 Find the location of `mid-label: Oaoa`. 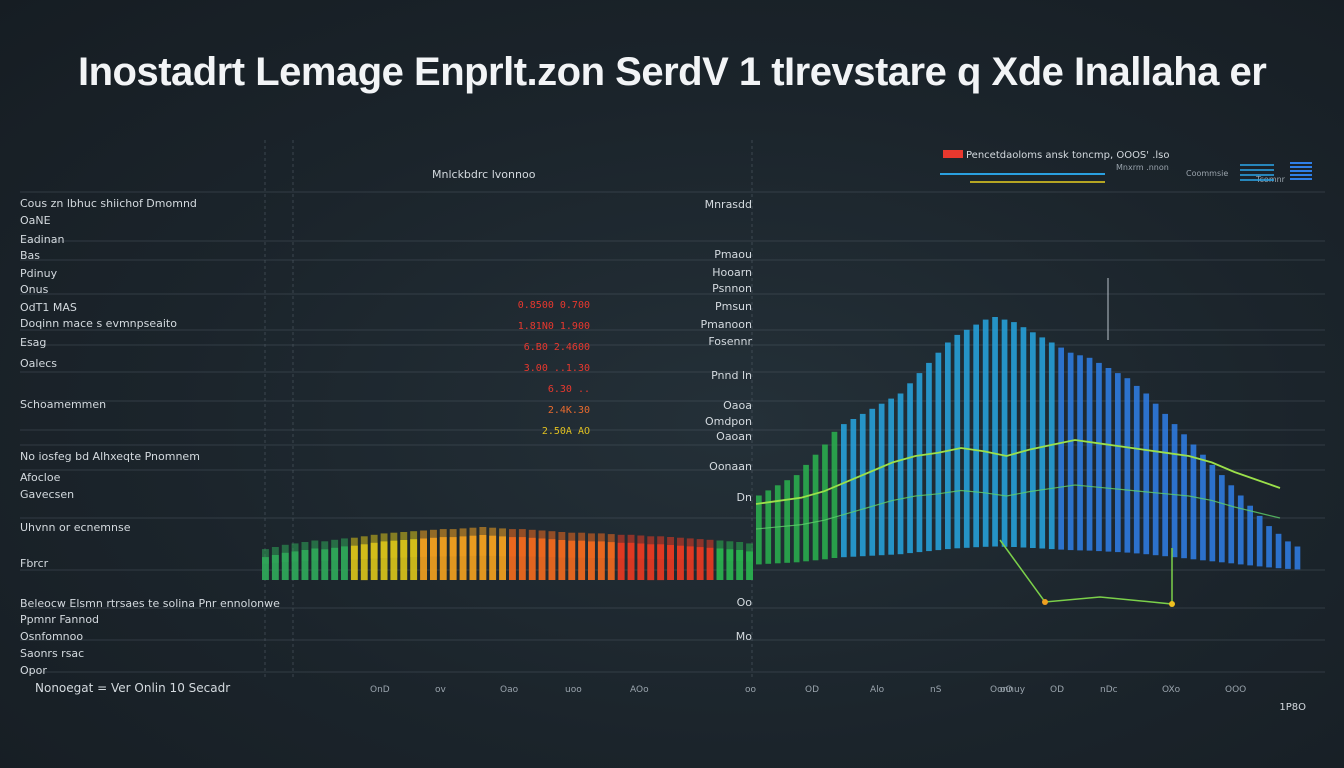

mid-label: Oaoa is located at coordinates (737, 405).